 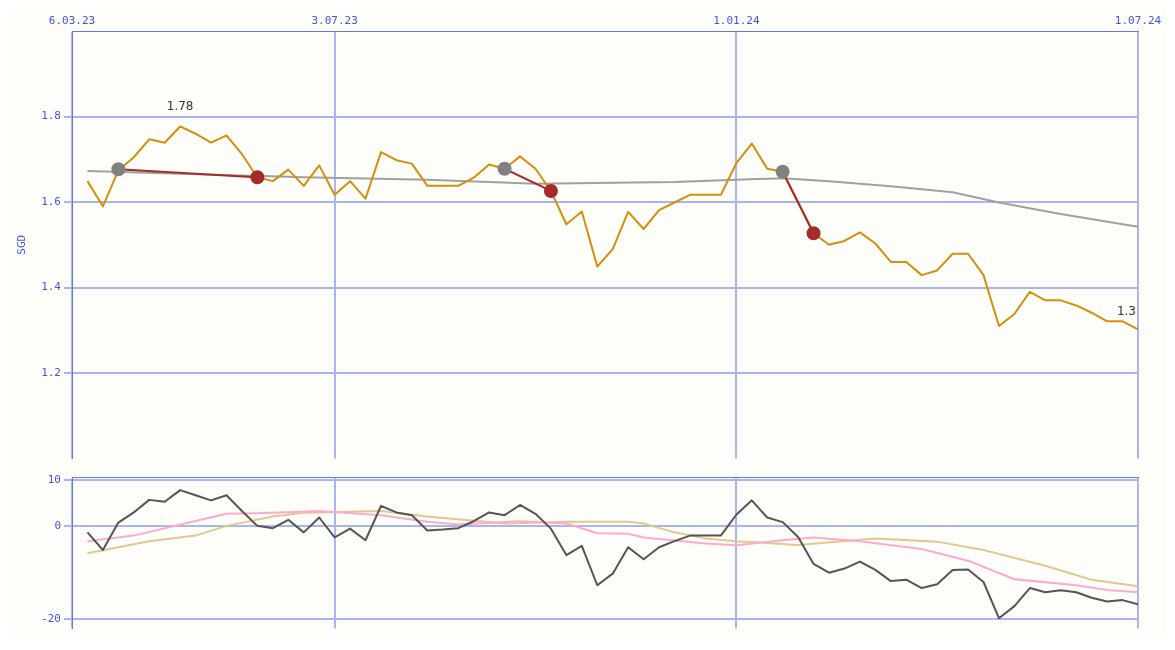 What do you see at coordinates (51, 618) in the screenshot?
I see `y-tick-label: -20` at bounding box center [51, 618].